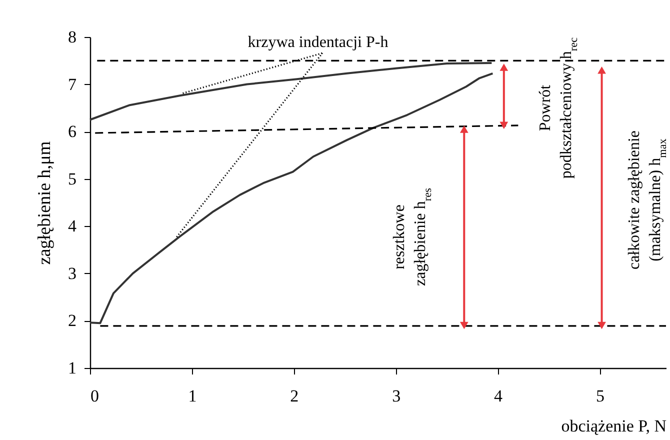 The image size is (670, 440). I want to click on annotation: krzywa indentacji P-h, so click(318, 42).